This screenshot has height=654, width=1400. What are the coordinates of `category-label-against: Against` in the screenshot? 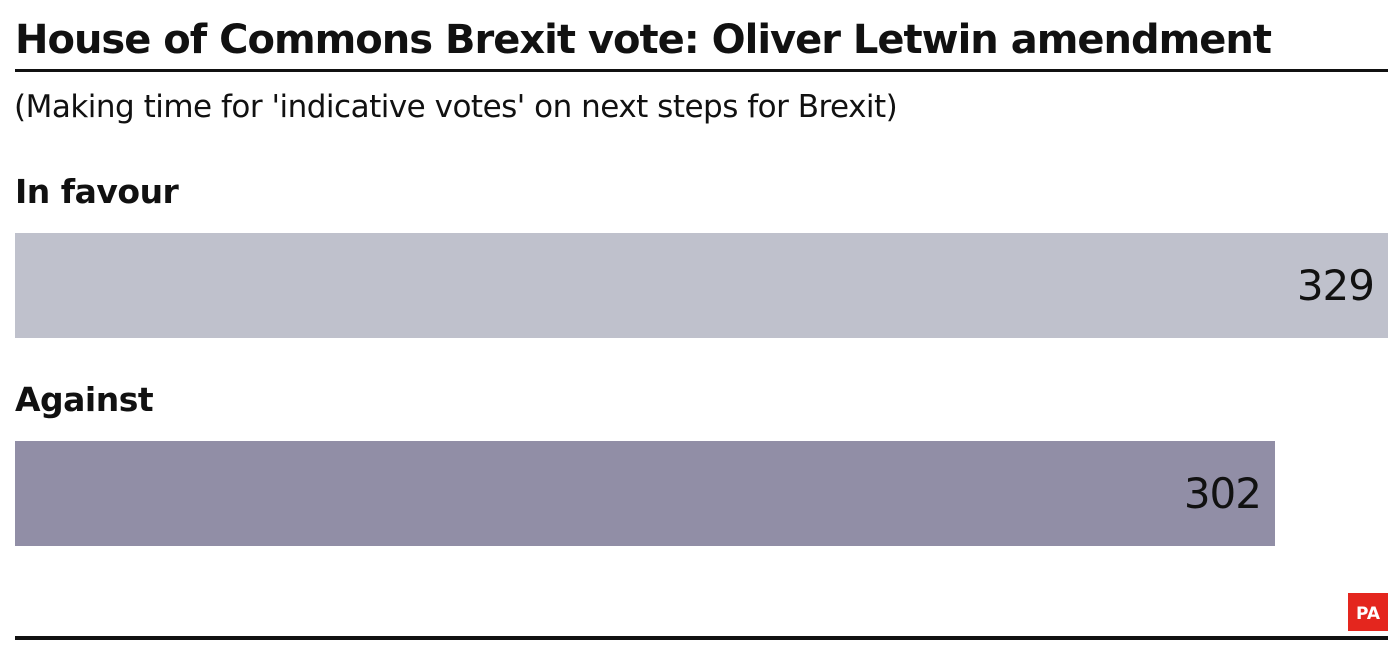 It's located at (84, 399).